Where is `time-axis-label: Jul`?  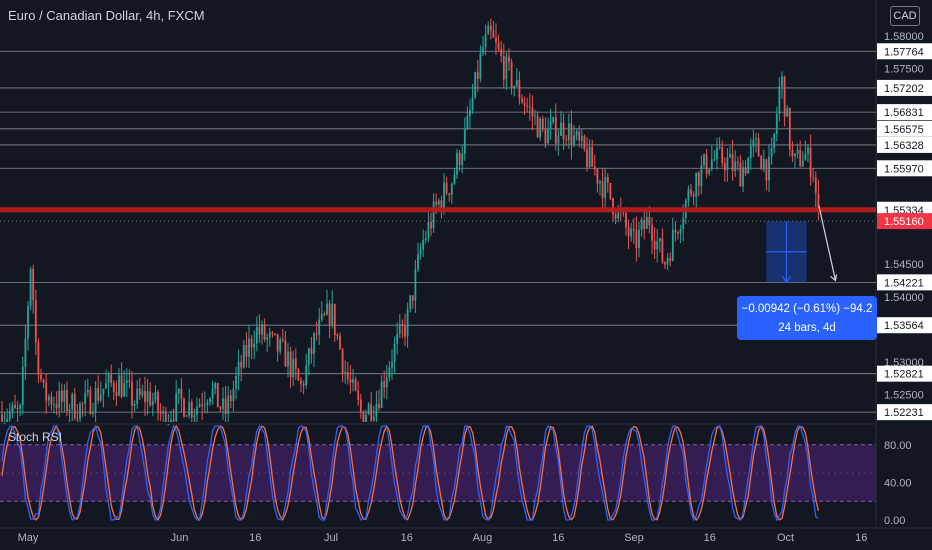
time-axis-label: Jul is located at coordinates (331, 538).